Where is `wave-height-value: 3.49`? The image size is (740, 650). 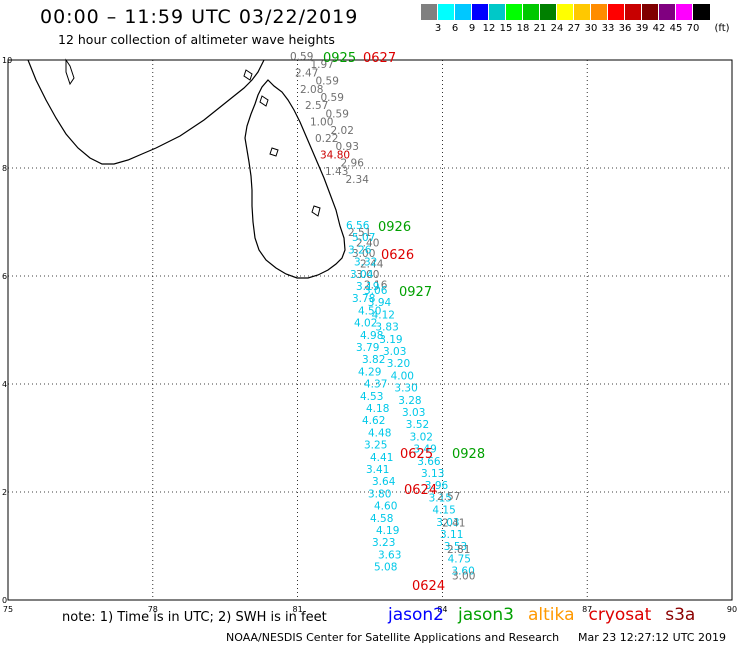
wave-height-value: 3.49 is located at coordinates (424, 450).